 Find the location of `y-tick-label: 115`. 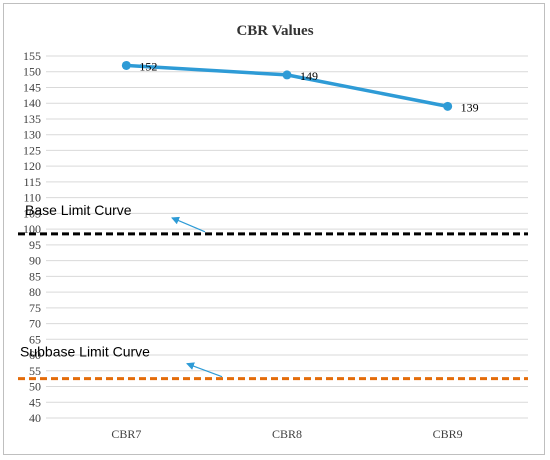

y-tick-label: 115 is located at coordinates (32, 182).